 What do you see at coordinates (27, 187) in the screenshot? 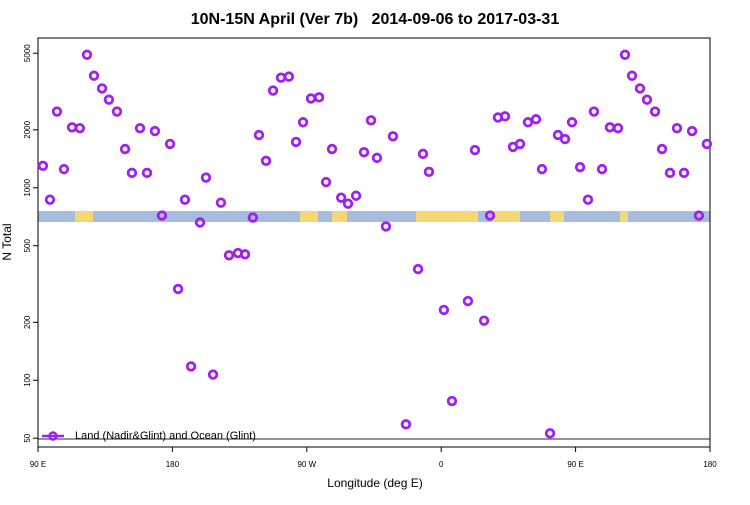
I see `y-tick-label: 1000` at bounding box center [27, 187].